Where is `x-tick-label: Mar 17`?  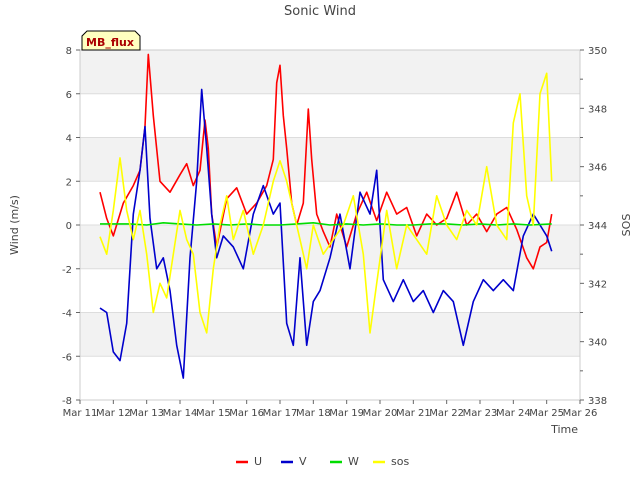
x-tick-label: Mar 17 is located at coordinates (280, 413).